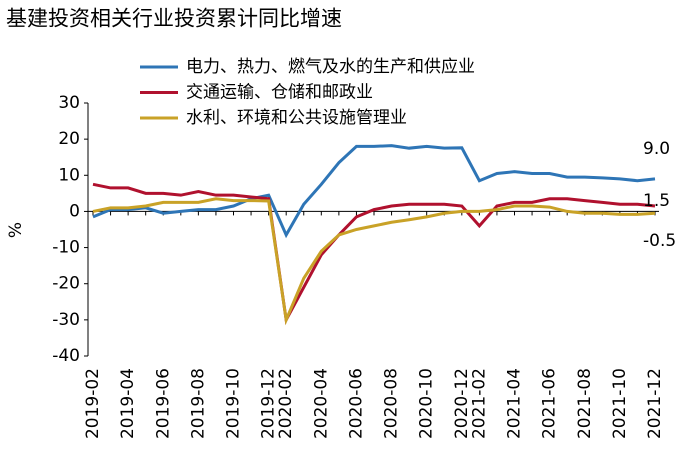  I want to click on y-tick-label: -20, so click(66, 284).